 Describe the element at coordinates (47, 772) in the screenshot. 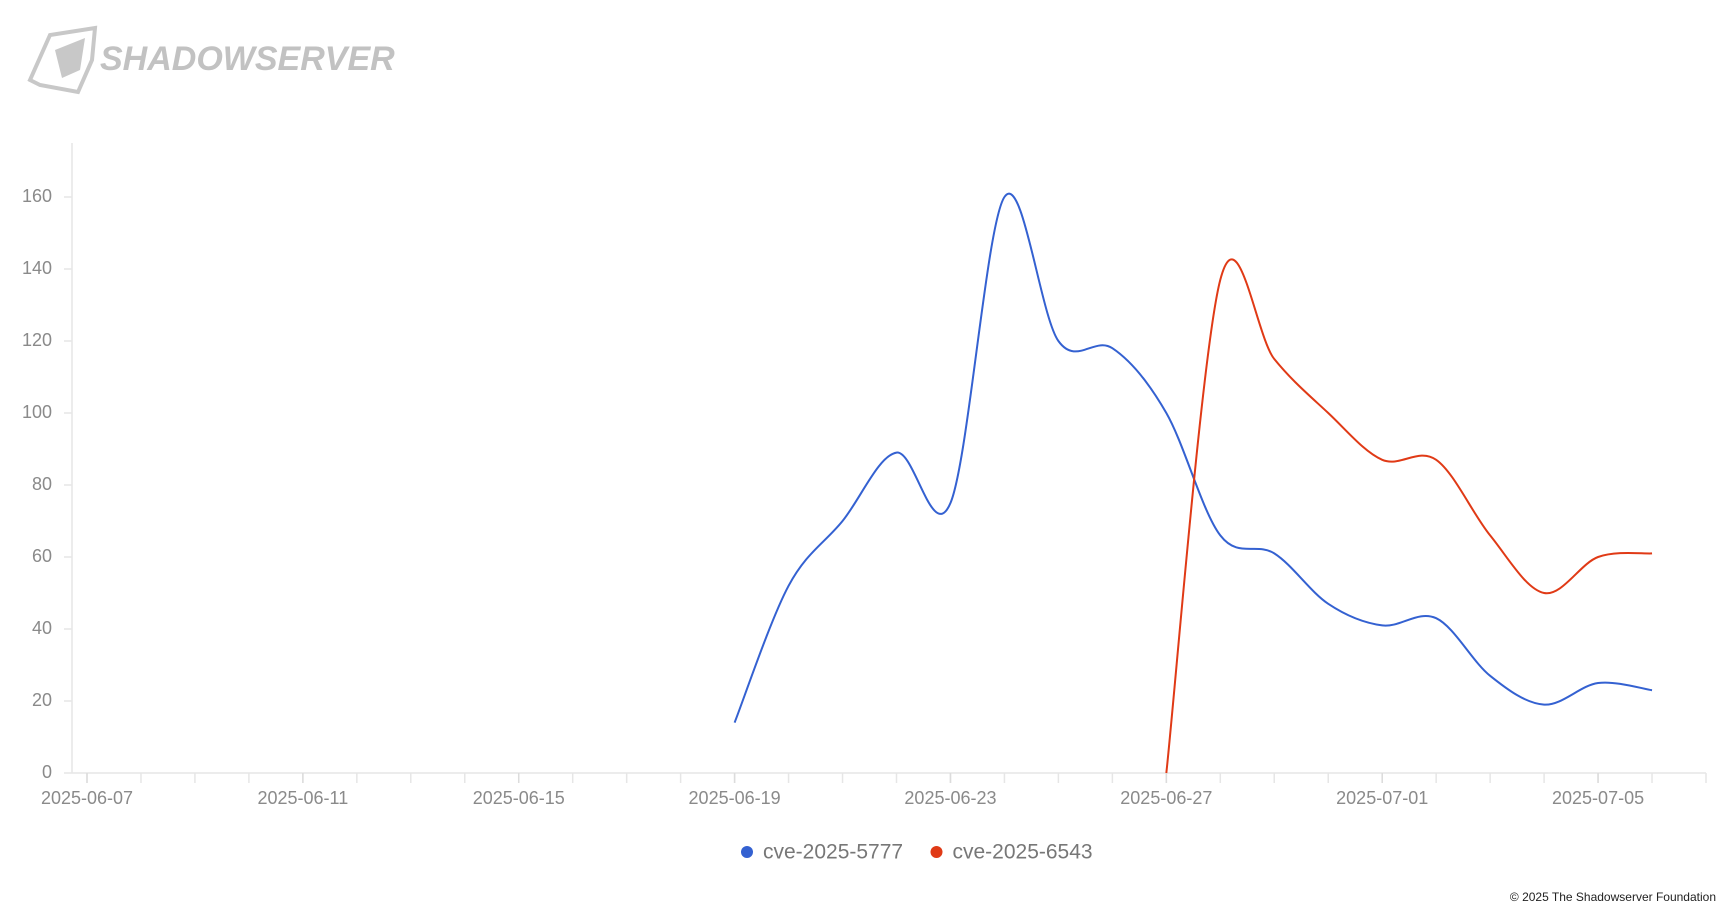

I see `y-tick-label: 0` at that location.